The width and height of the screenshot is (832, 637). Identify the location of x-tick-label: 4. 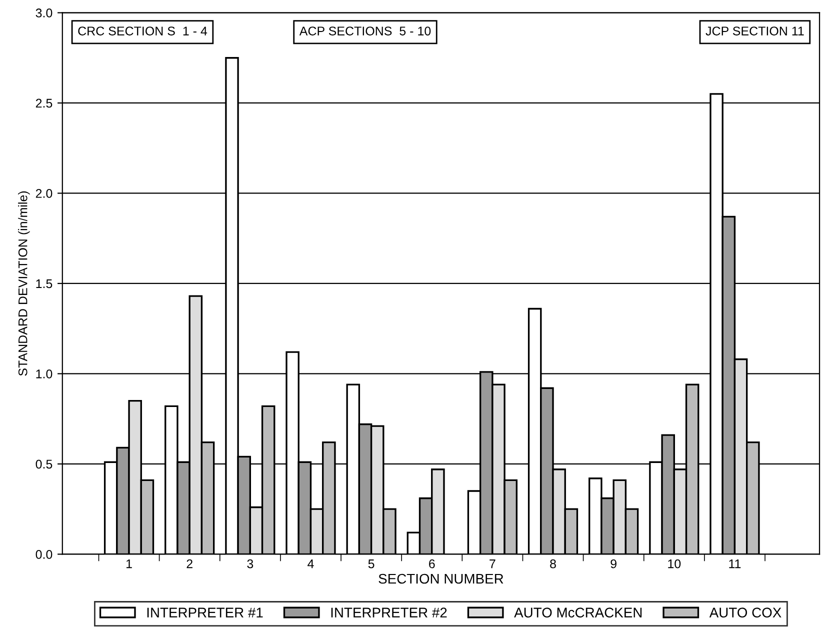
(311, 564).